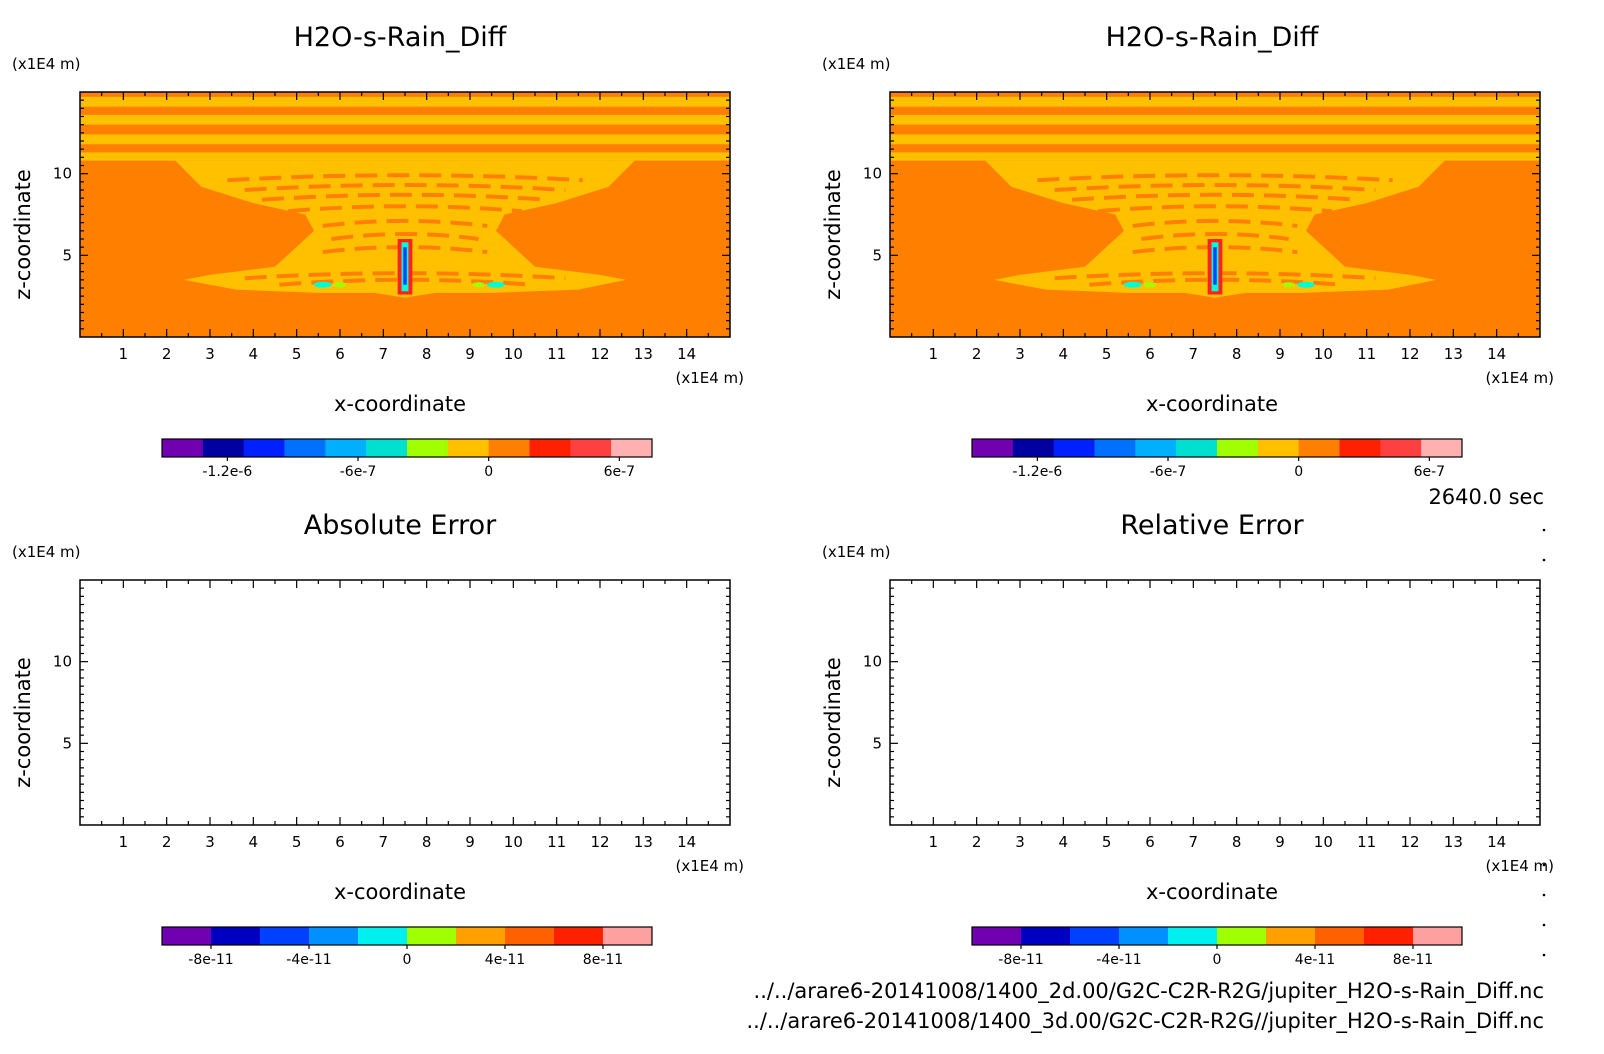 Image resolution: width=1604 pixels, height=1054 pixels. Describe the element at coordinates (599, 354) in the screenshot. I see `x-tick-label: 12` at that location.